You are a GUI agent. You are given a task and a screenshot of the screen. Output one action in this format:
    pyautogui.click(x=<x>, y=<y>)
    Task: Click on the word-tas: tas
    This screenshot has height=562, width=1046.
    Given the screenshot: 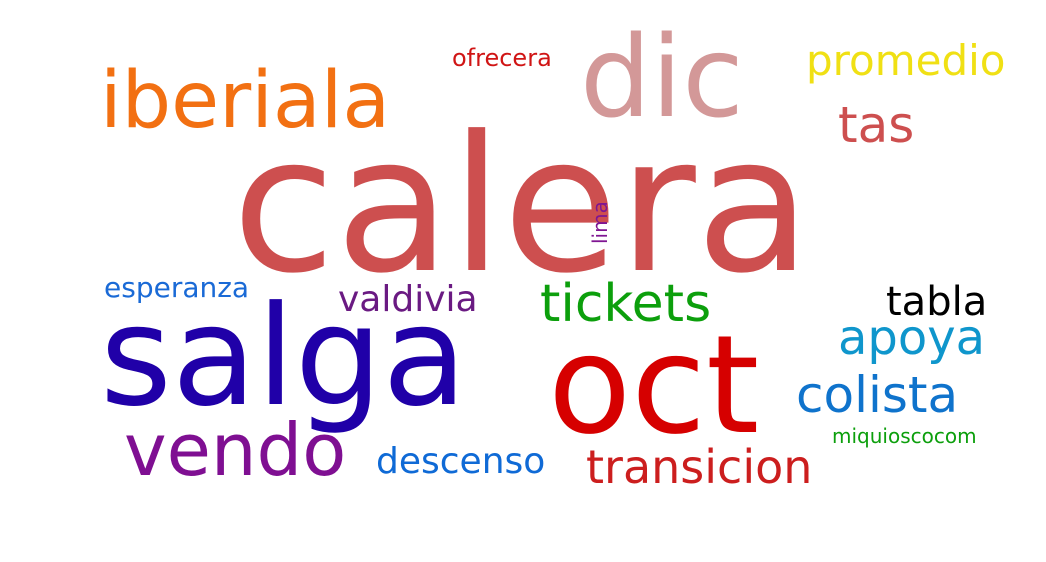 What is the action you would take?
    pyautogui.click(x=876, y=125)
    